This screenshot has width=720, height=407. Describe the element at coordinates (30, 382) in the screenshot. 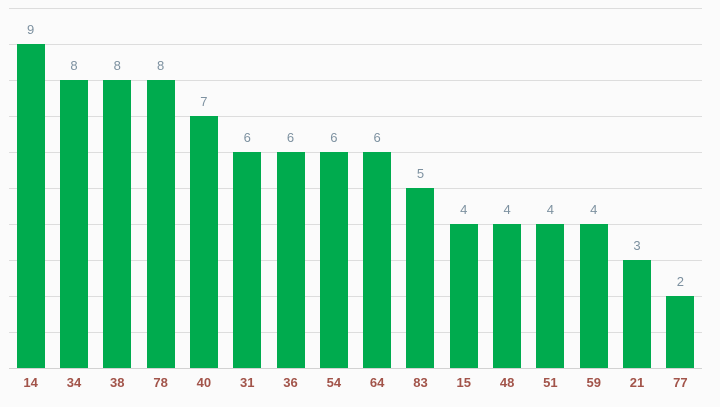

I see `x-axis-label: 14` at that location.